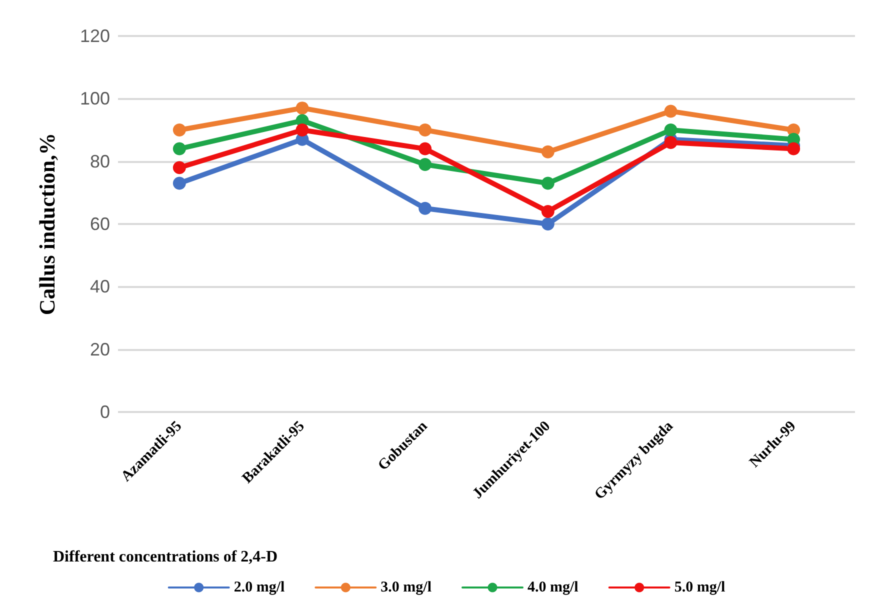 This screenshot has height=612, width=893. What do you see at coordinates (259, 588) in the screenshot?
I see `legend-label: 2.0 mg/l` at bounding box center [259, 588].